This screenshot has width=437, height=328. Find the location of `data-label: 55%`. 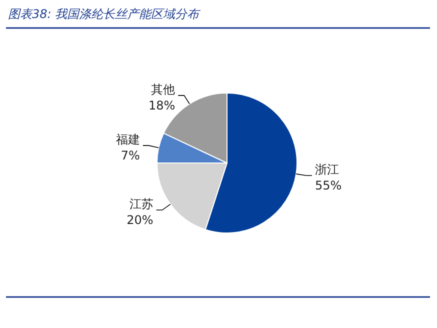

data-label: 55% is located at coordinates (328, 185).